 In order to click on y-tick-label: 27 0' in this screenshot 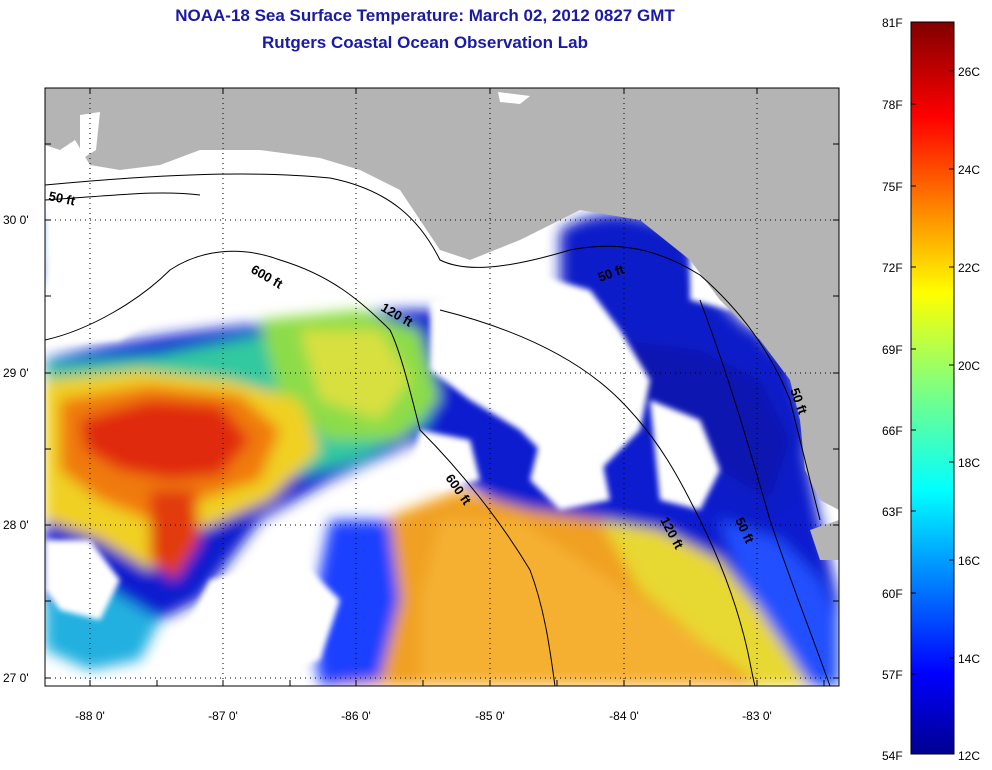, I will do `click(16, 678)`.